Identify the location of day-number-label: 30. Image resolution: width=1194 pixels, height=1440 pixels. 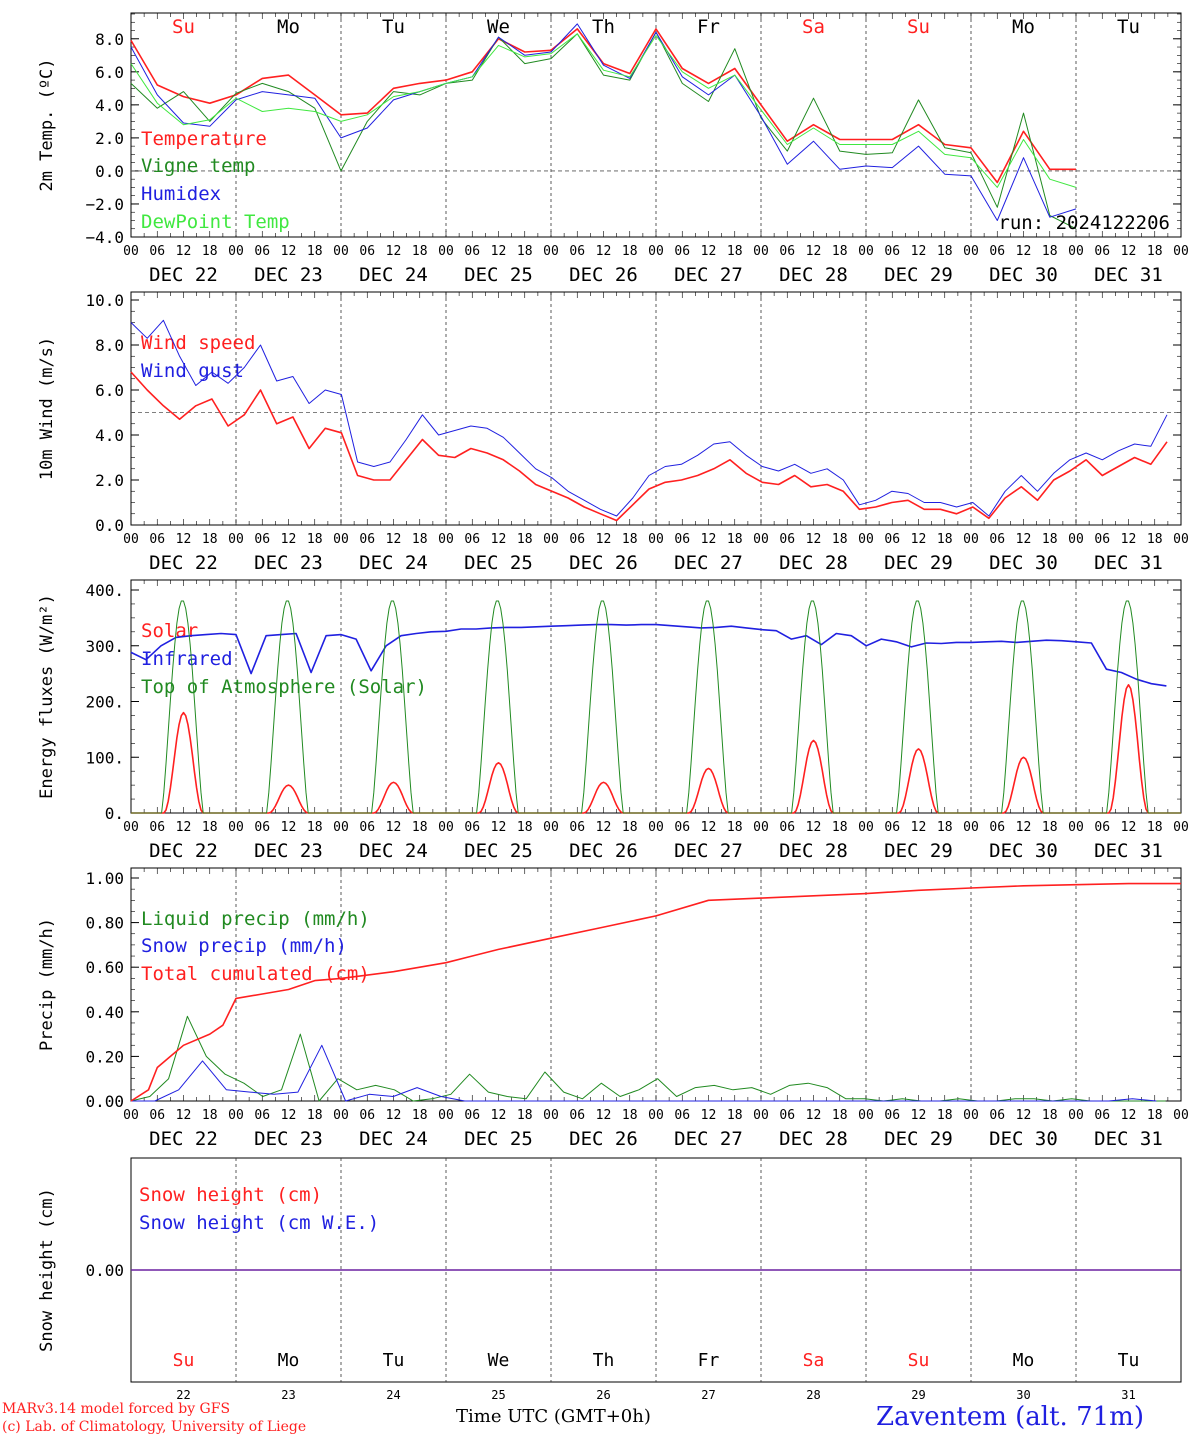
(1023, 1395).